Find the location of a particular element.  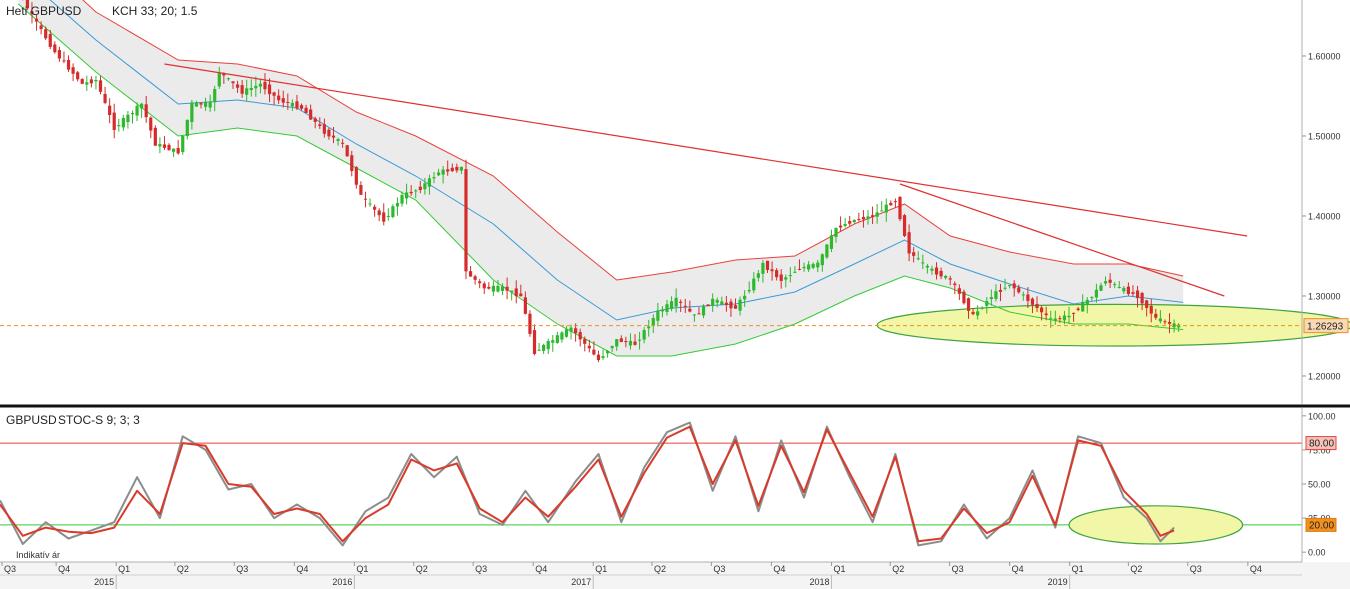

x-year-label: 2015 is located at coordinates (104, 582).